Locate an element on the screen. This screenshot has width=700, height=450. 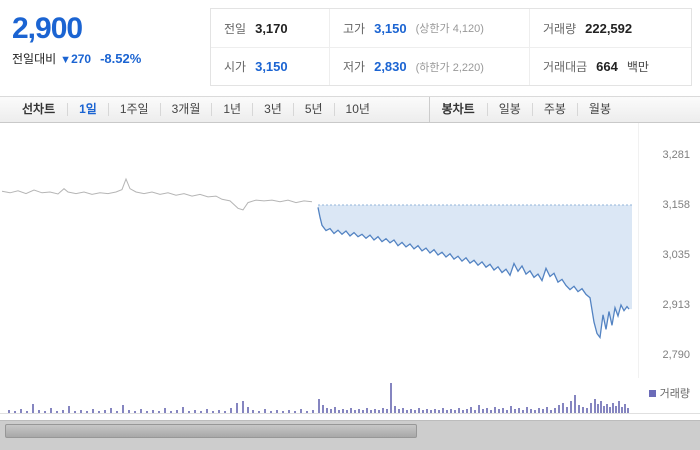
stat-trading-value: 거래대금 664 백만 is located at coordinates (610, 66).